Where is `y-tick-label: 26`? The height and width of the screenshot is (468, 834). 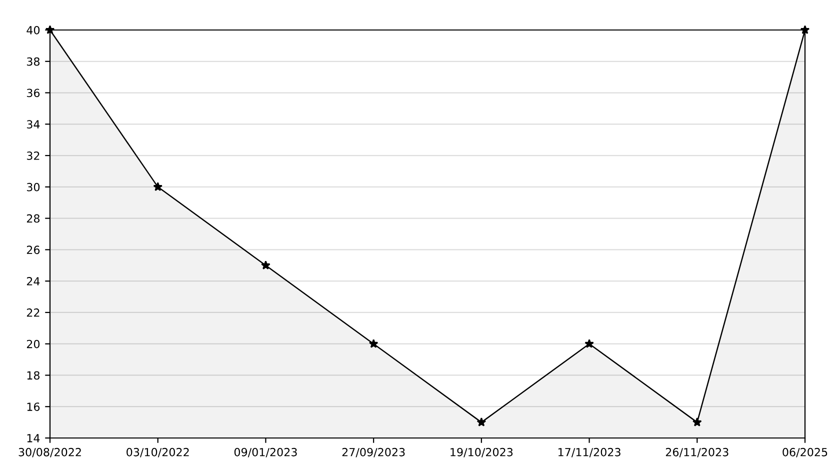
y-tick-label: 26 is located at coordinates (33, 250).